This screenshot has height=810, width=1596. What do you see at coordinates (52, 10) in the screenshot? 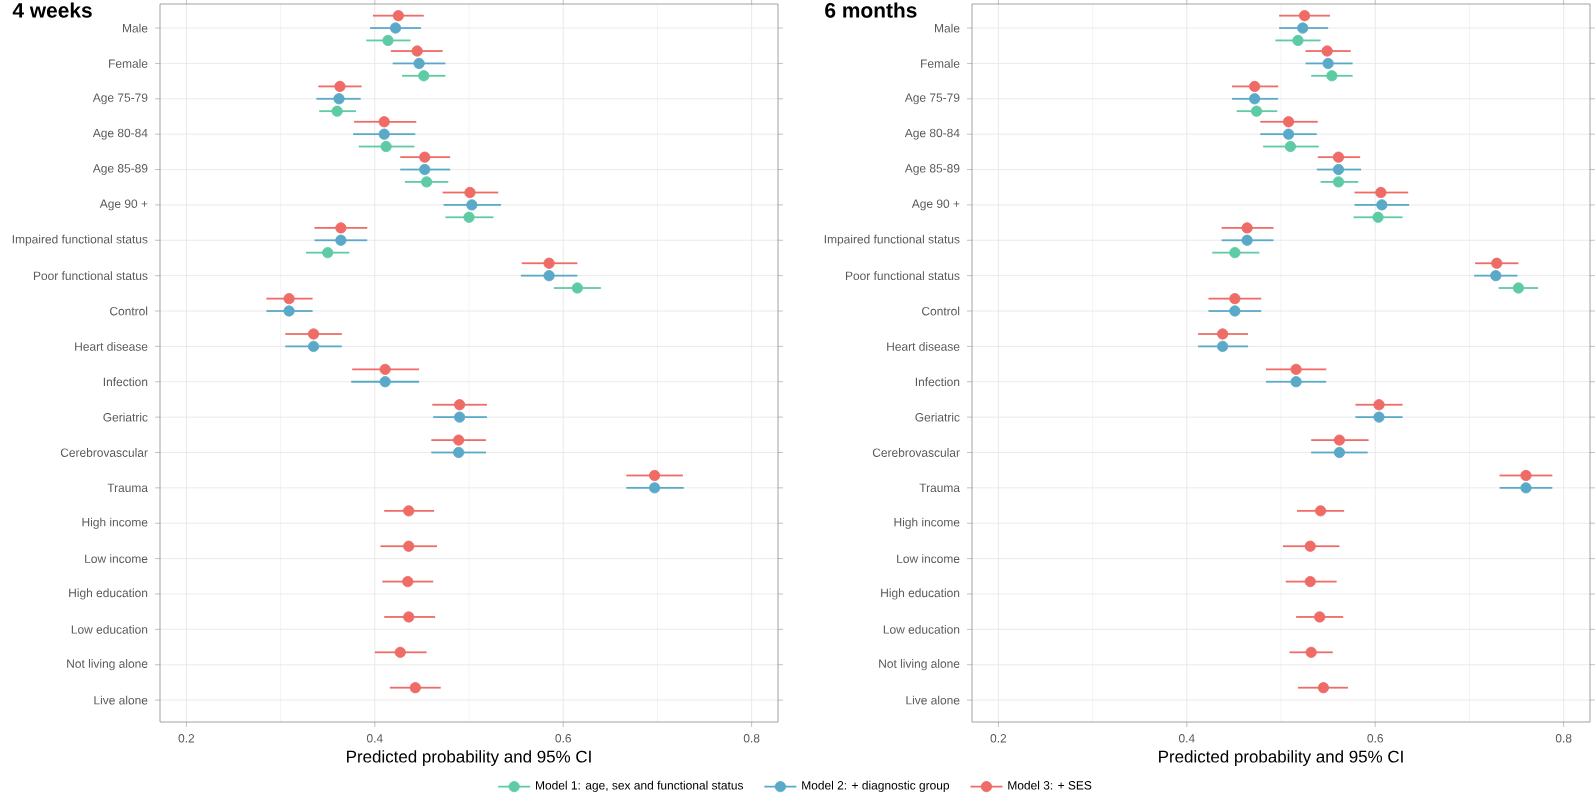
I see `chart-title: 4 weeks` at bounding box center [52, 10].